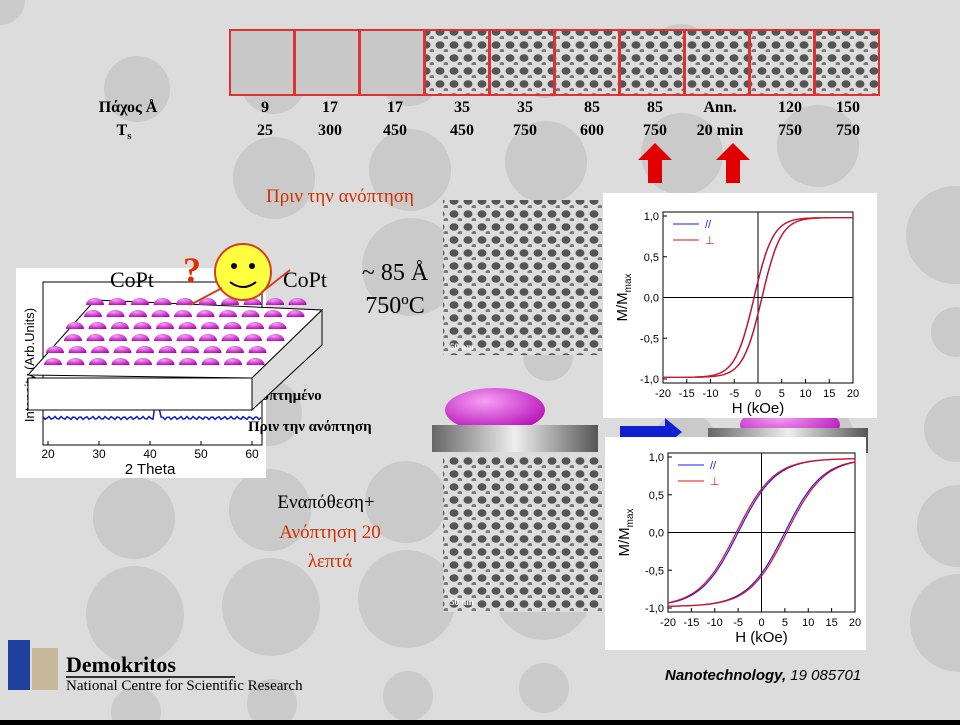 This screenshot has width=960, height=725. Describe the element at coordinates (592, 130) in the screenshot. I see `table-cell: 600` at that location.